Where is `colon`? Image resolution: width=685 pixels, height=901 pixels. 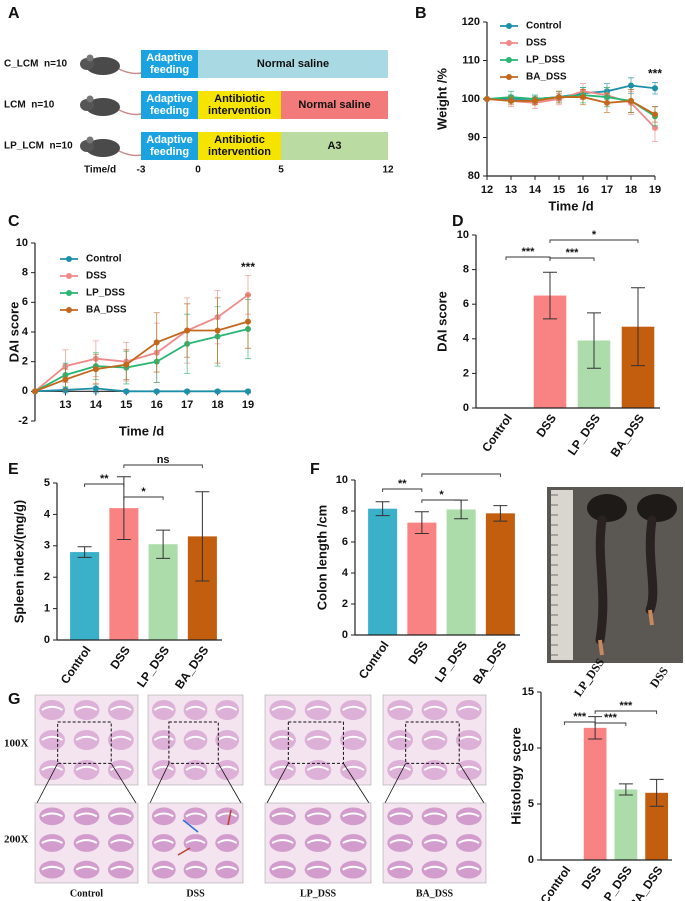 colon is located at coordinates (601, 580).